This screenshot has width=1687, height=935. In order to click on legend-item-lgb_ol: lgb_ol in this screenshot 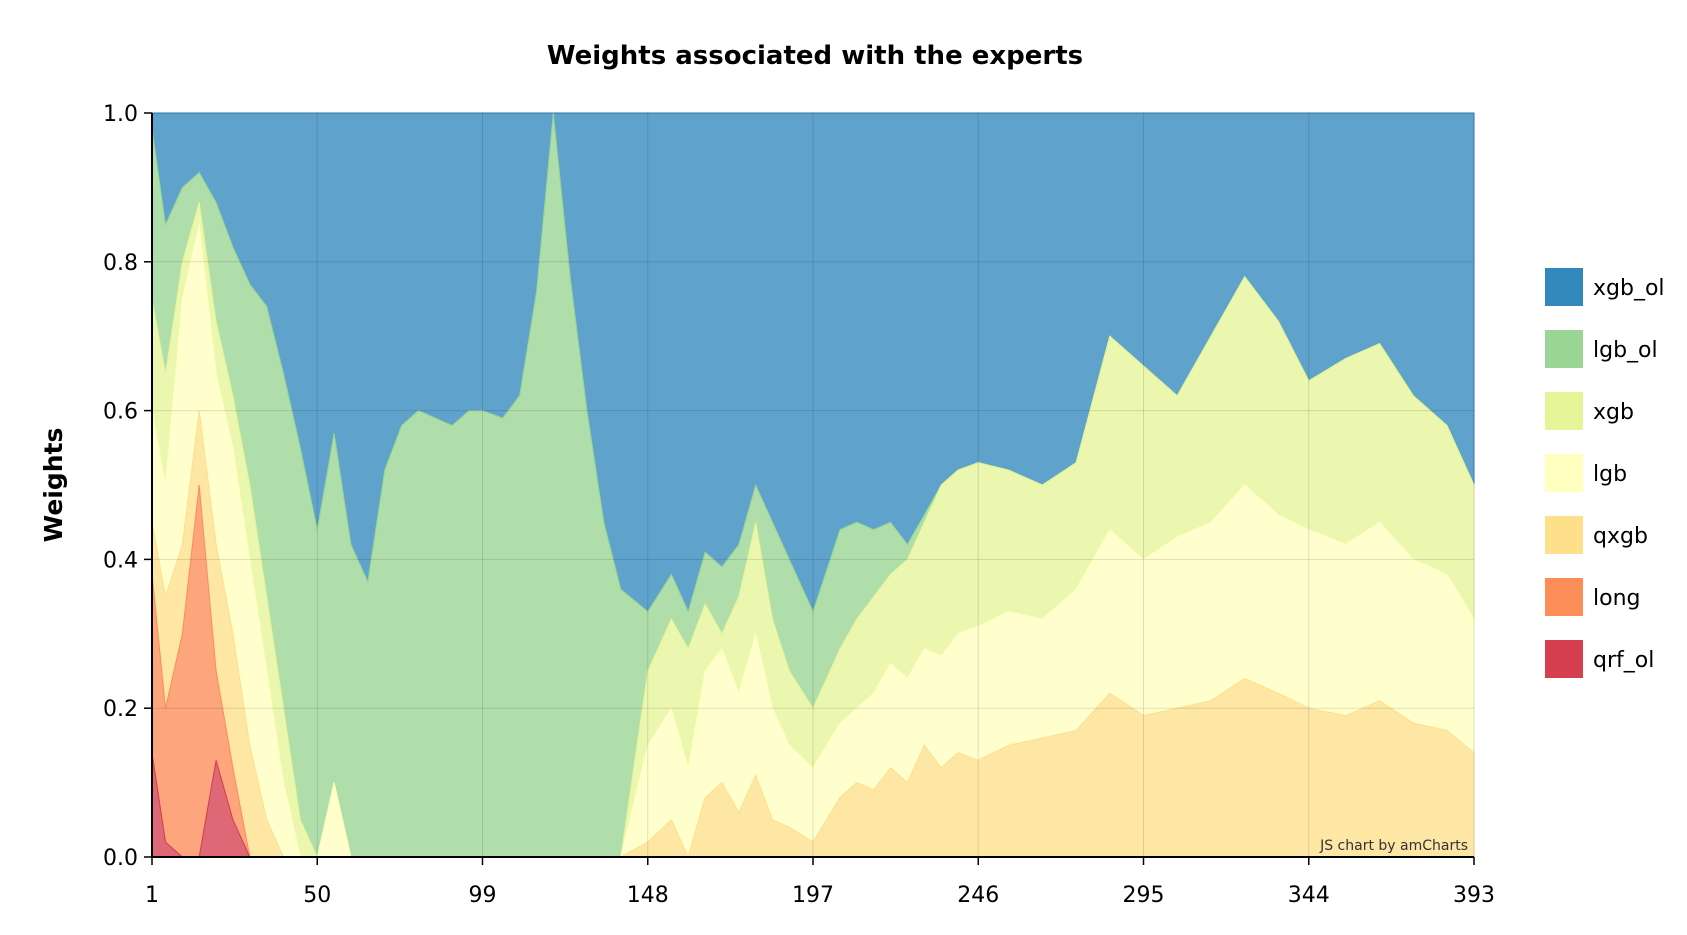, I will do `click(1601, 349)`.